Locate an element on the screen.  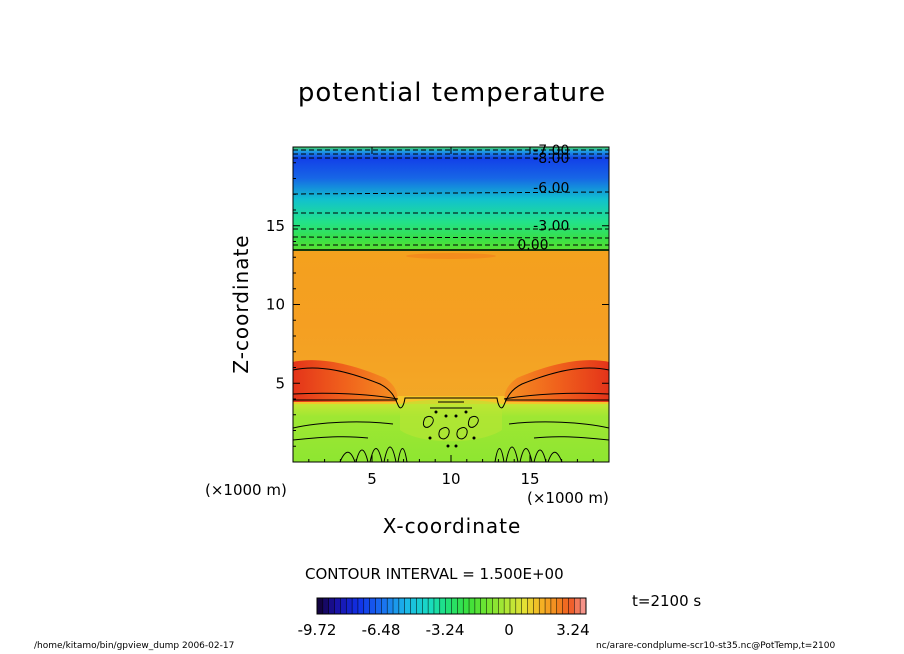
y-axis-unit: (×1000 m) is located at coordinates (568, 498).